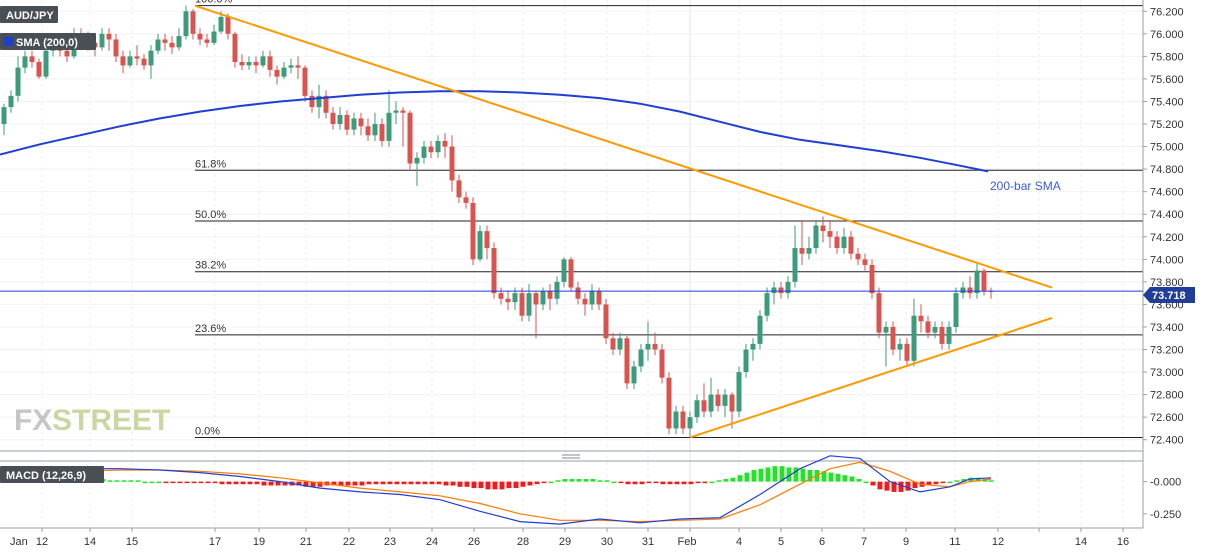 Image resolution: width=1207 pixels, height=555 pixels. What do you see at coordinates (1165, 515) in the screenshot?
I see `macd-y-tick-label: -0.250` at bounding box center [1165, 515].